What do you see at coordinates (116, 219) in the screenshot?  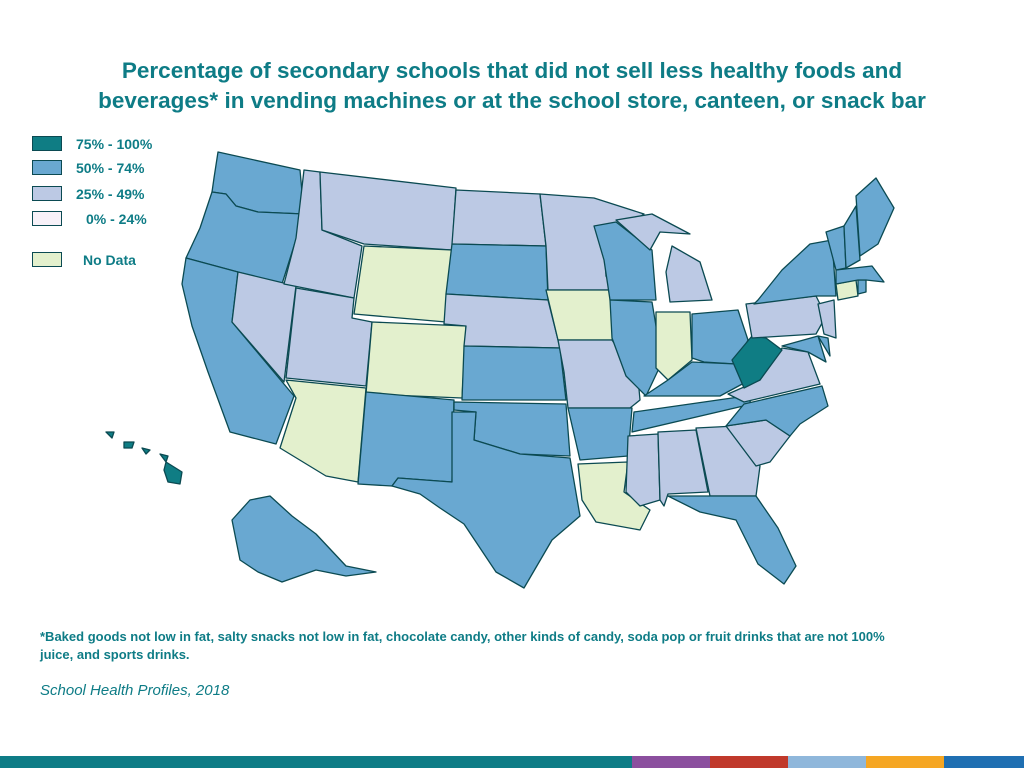 I see `legend-label-0-24: 0% - 24%` at bounding box center [116, 219].